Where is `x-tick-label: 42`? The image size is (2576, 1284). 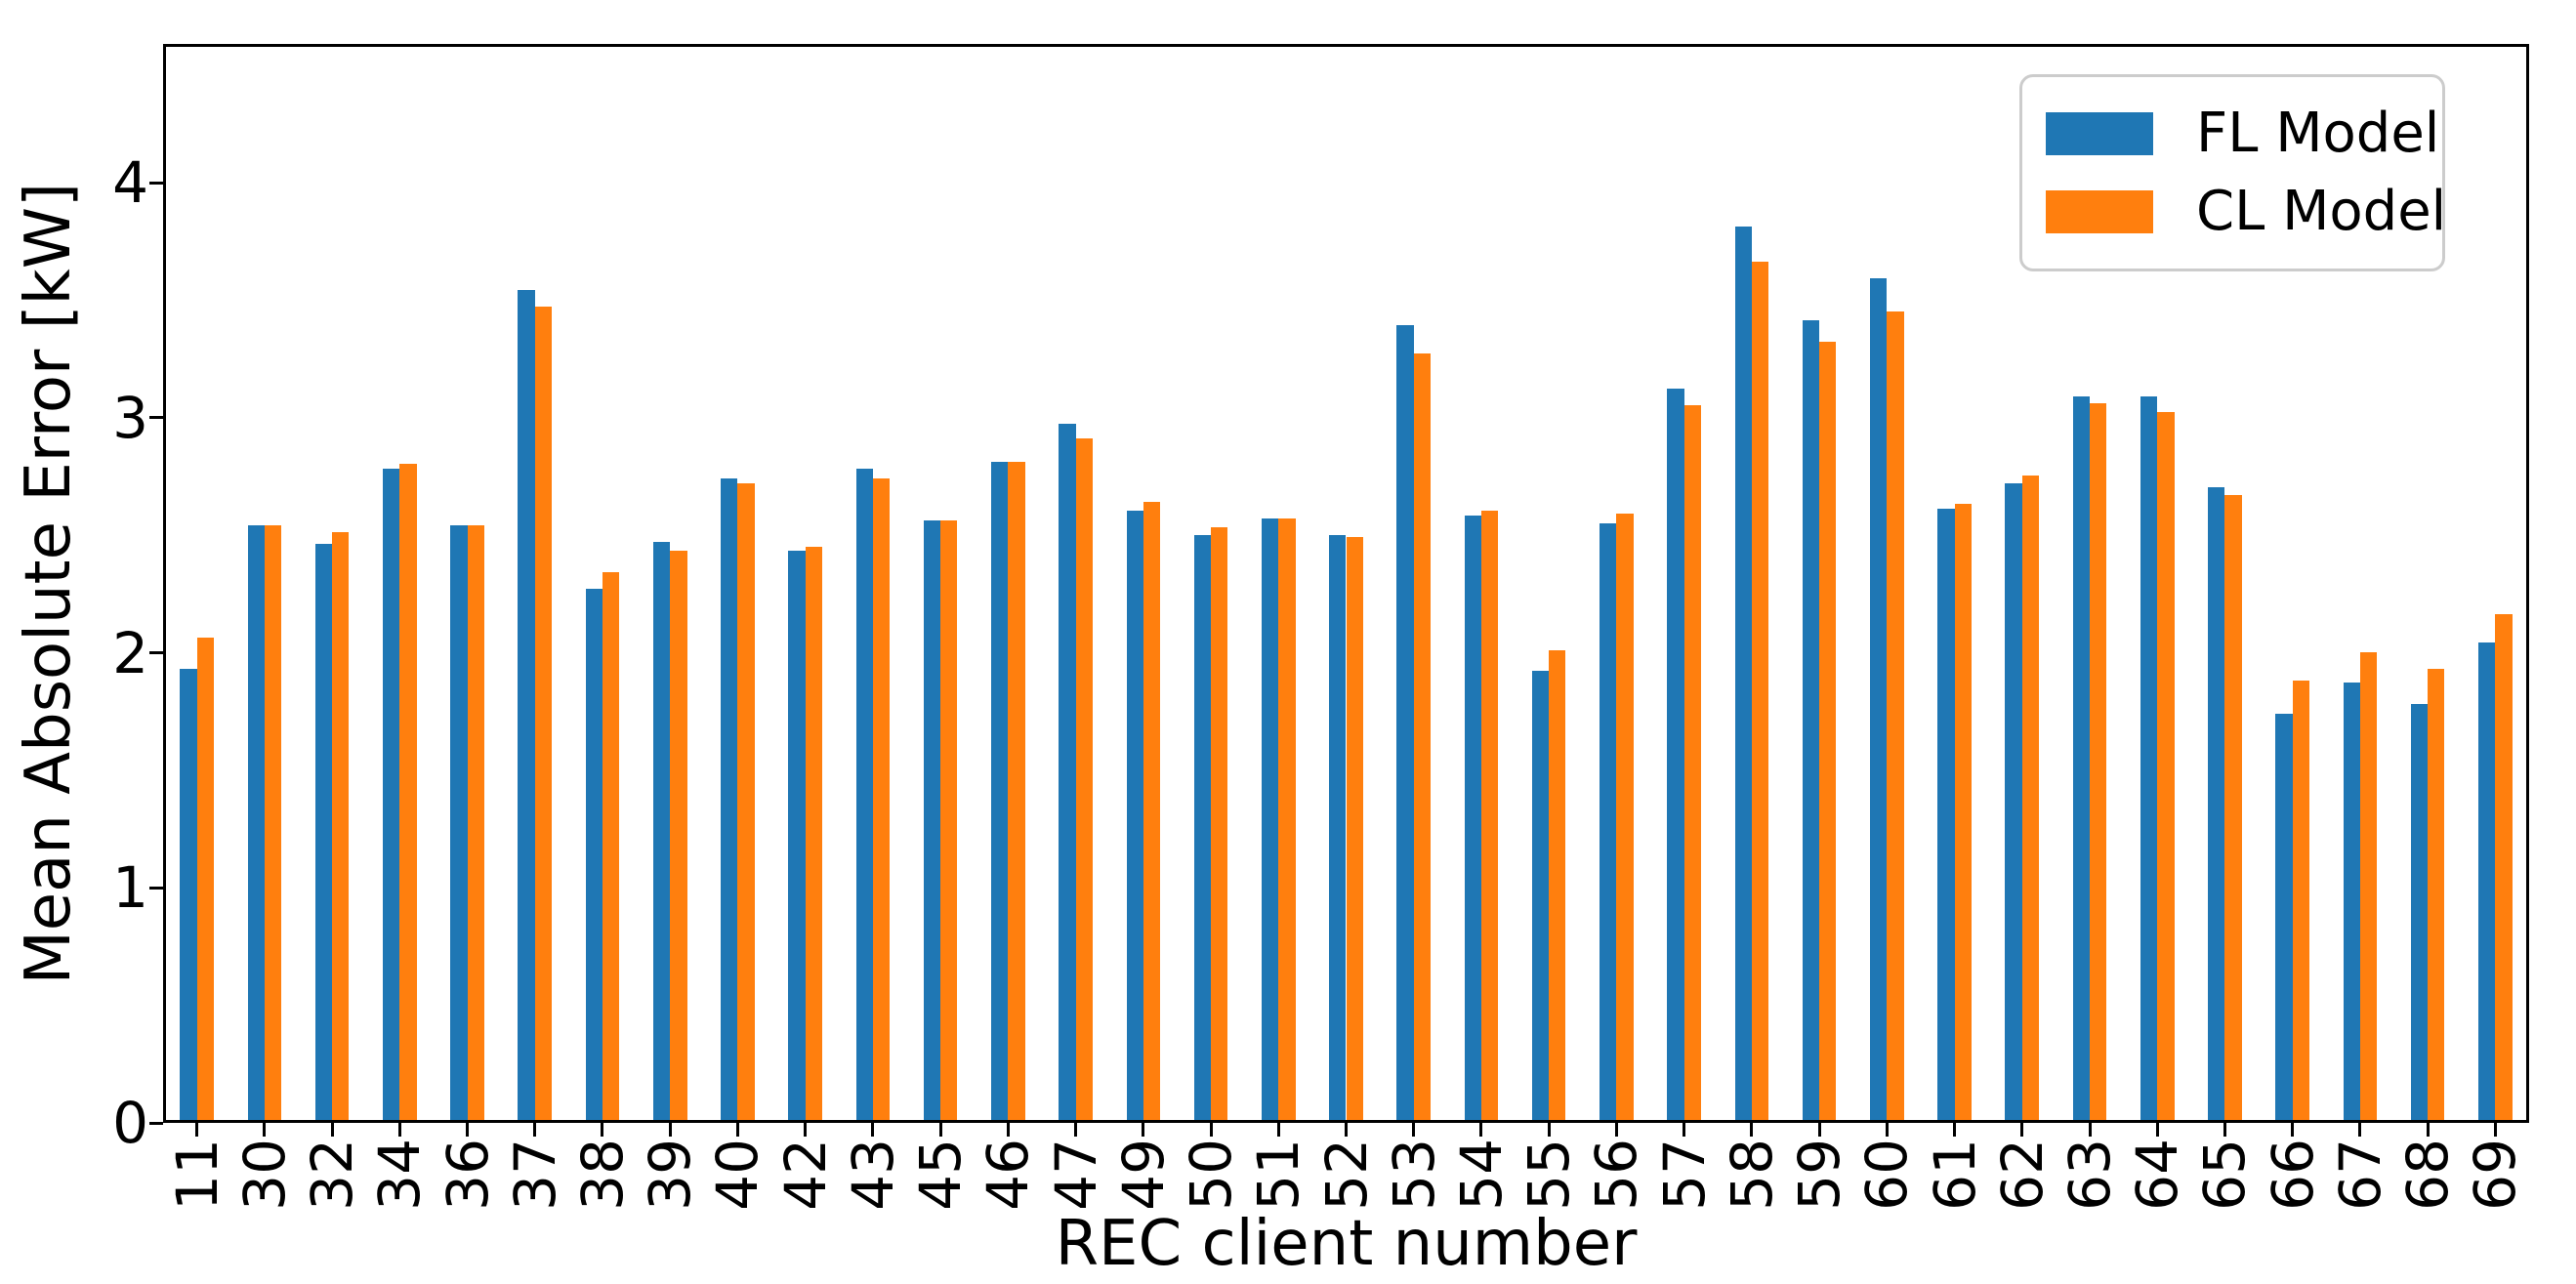 x-tick-label: 42 is located at coordinates (806, 1175).